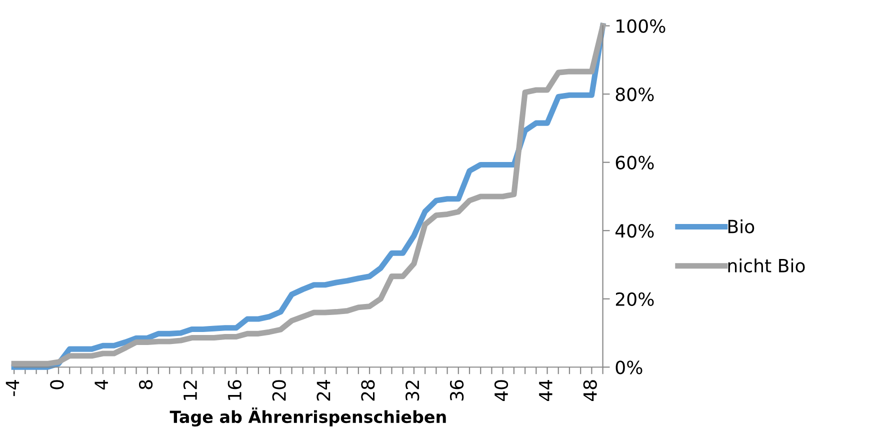 This screenshot has height=445, width=880. I want to click on y-tick-label: 0%, so click(629, 367).